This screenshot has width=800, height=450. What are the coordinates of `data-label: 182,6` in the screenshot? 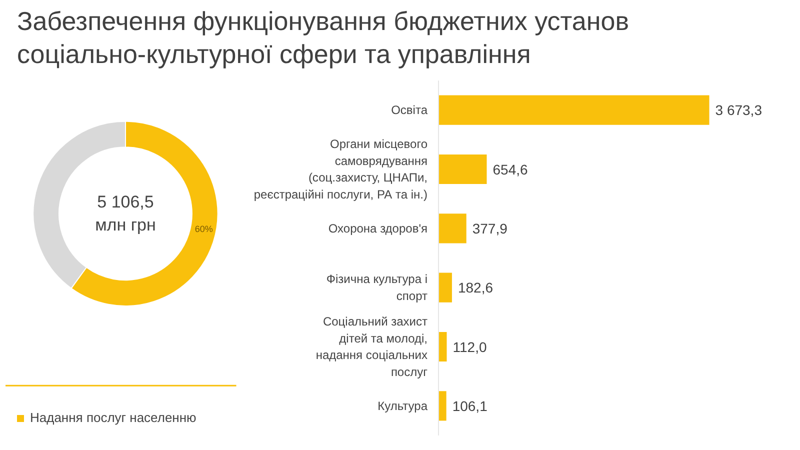 It's located at (476, 288).